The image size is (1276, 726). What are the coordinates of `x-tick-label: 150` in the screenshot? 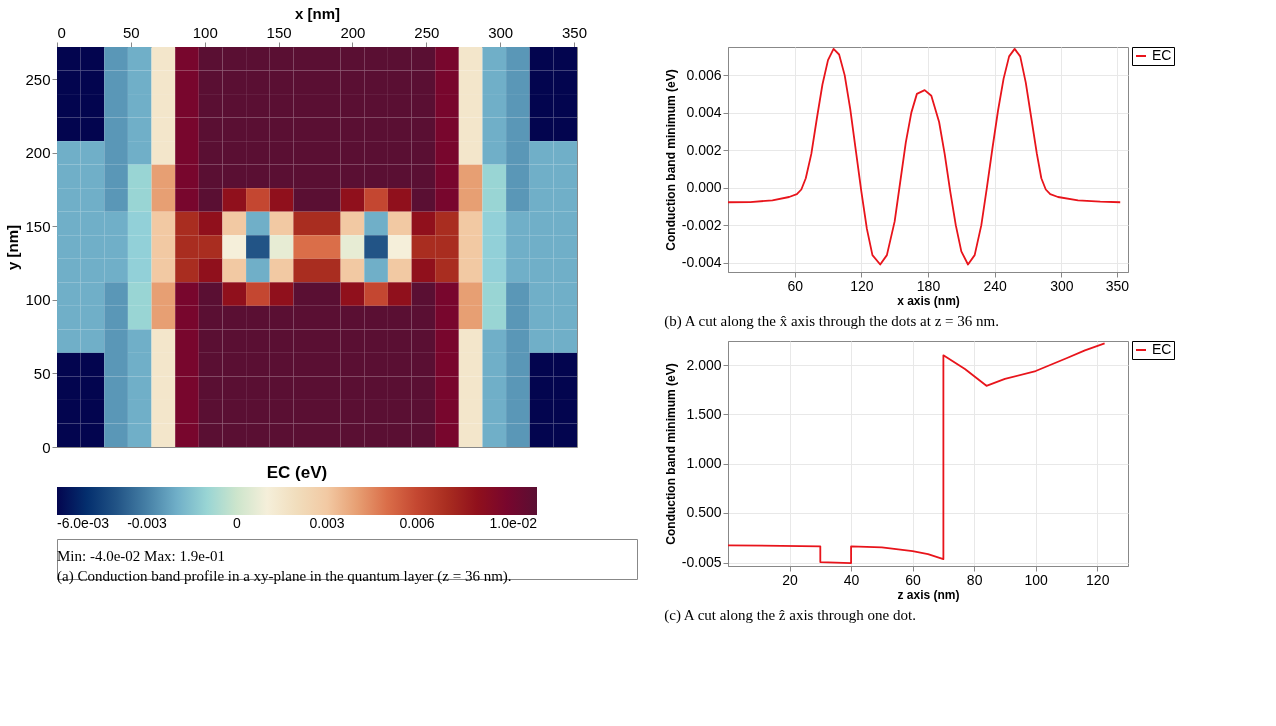 It's located at (279, 32).